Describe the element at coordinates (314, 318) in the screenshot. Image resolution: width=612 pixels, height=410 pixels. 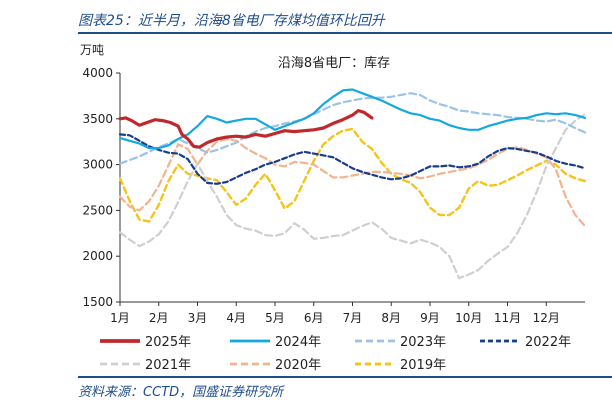
I see `x-tick-label: 6月` at that location.